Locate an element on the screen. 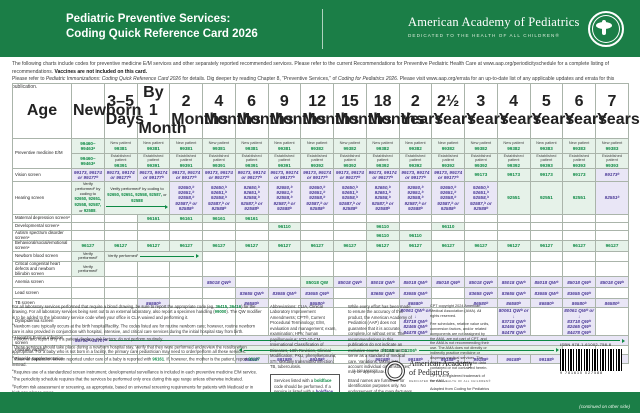  service-cell: Established patient 99391 is located at coordinates (153, 161).